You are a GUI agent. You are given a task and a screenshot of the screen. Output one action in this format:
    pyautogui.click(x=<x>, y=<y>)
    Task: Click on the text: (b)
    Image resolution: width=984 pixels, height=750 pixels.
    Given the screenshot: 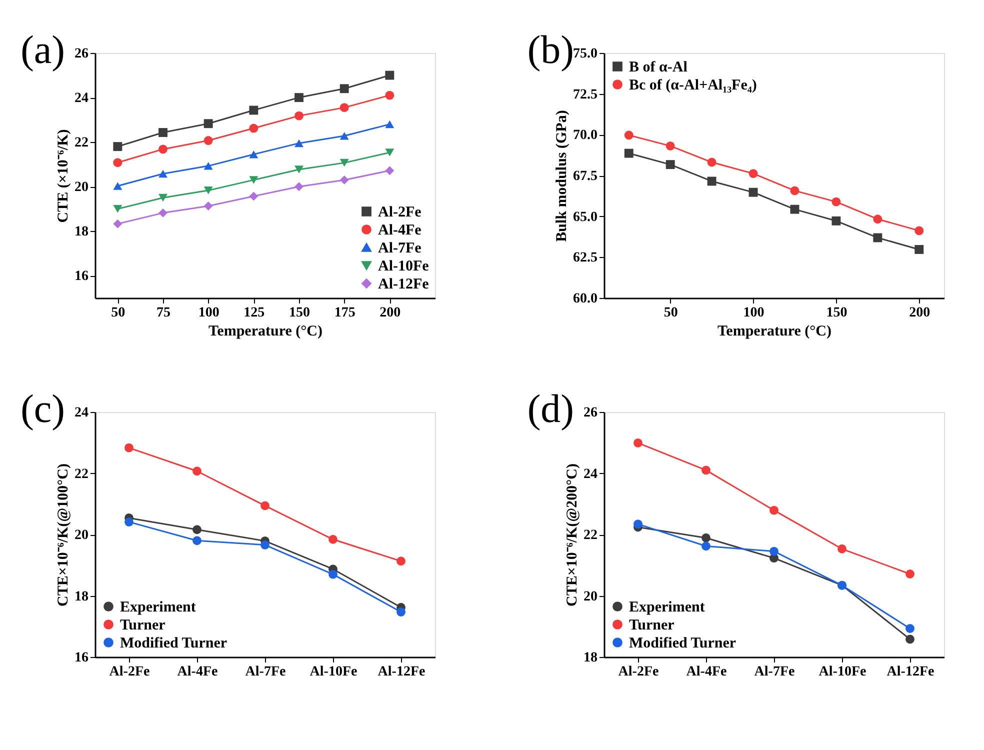 What is the action you would take?
    pyautogui.click(x=550, y=49)
    